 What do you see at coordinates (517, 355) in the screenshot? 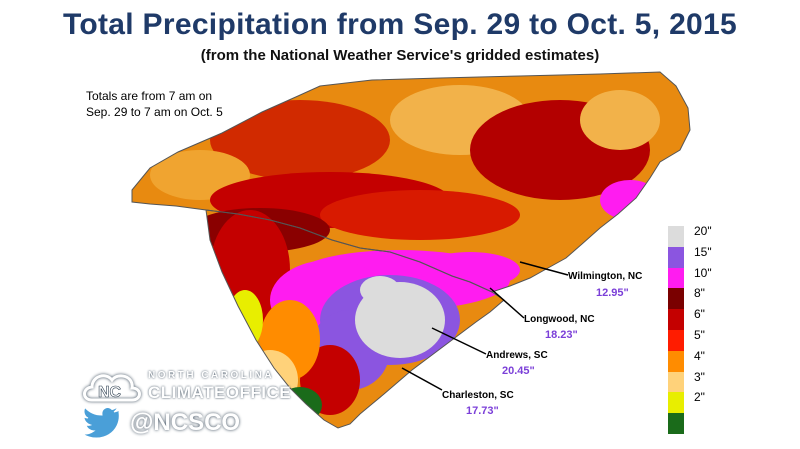
I see `location-andrews-name: Andrews, SC` at bounding box center [517, 355].